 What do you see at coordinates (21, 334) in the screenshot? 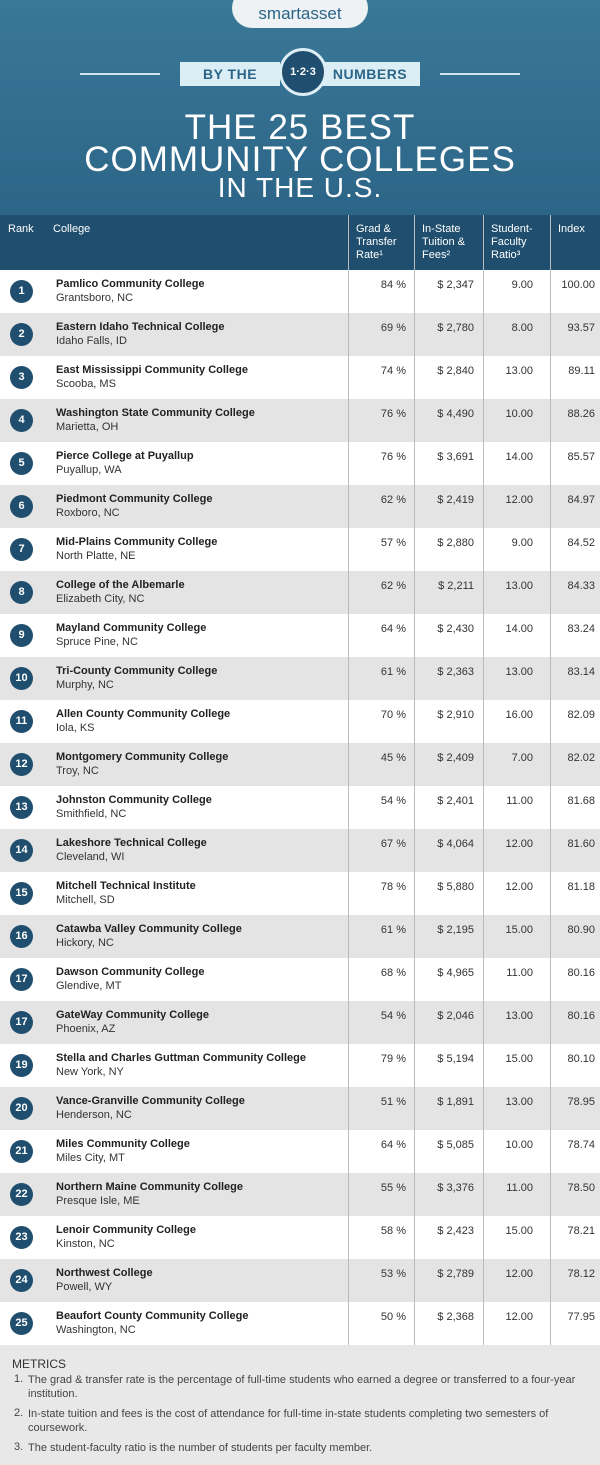
I see `rank-badge: 2` at bounding box center [21, 334].